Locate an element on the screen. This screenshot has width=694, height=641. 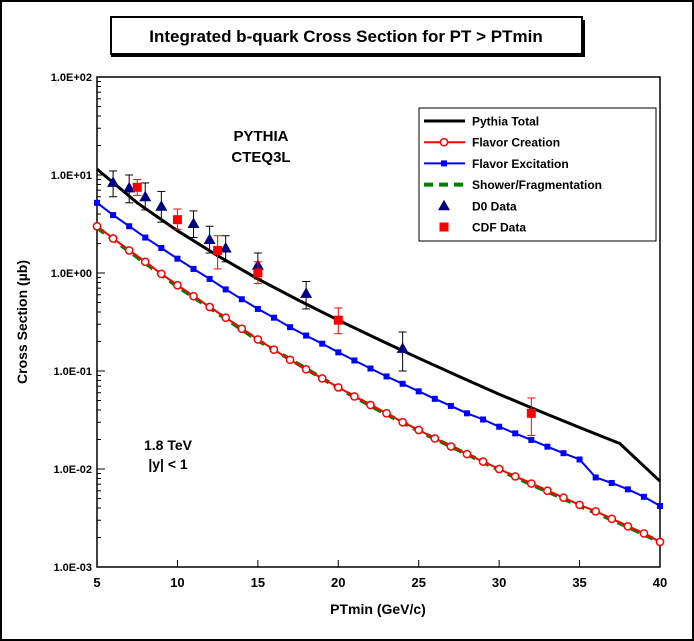
y-tick-label: 1.0E-02 is located at coordinates (72, 470).